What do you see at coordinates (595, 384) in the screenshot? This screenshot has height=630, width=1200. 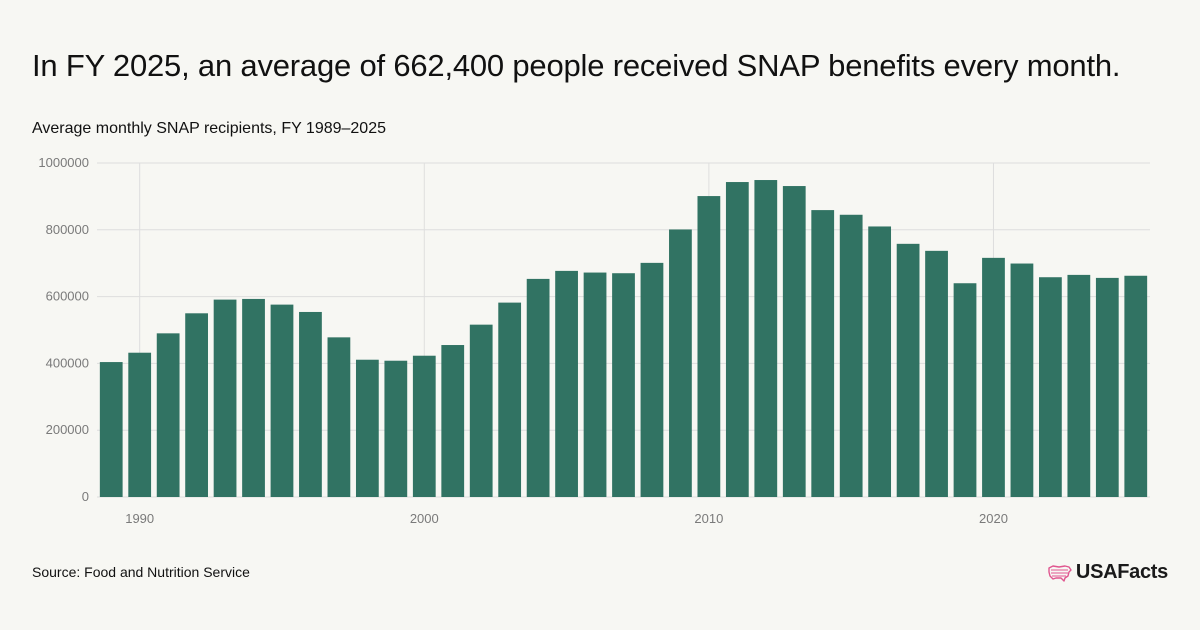 I see `bar-2006` at bounding box center [595, 384].